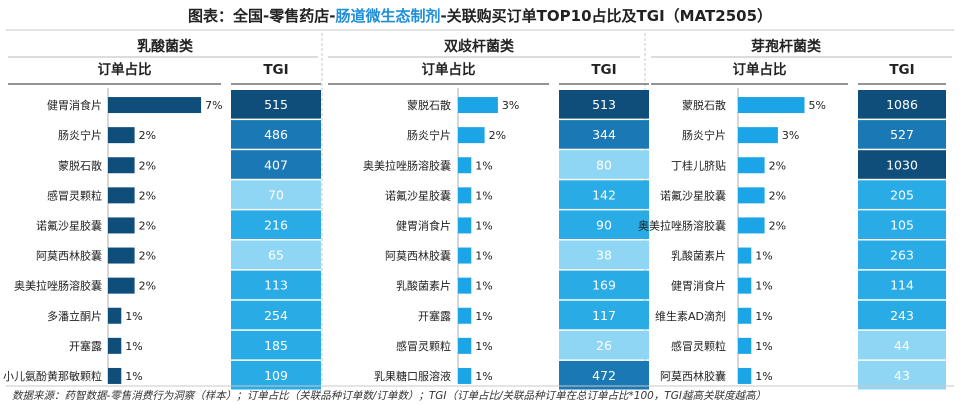 Image resolution: width=960 pixels, height=405 pixels. I want to click on tgi-value-label: 117, so click(604, 315).